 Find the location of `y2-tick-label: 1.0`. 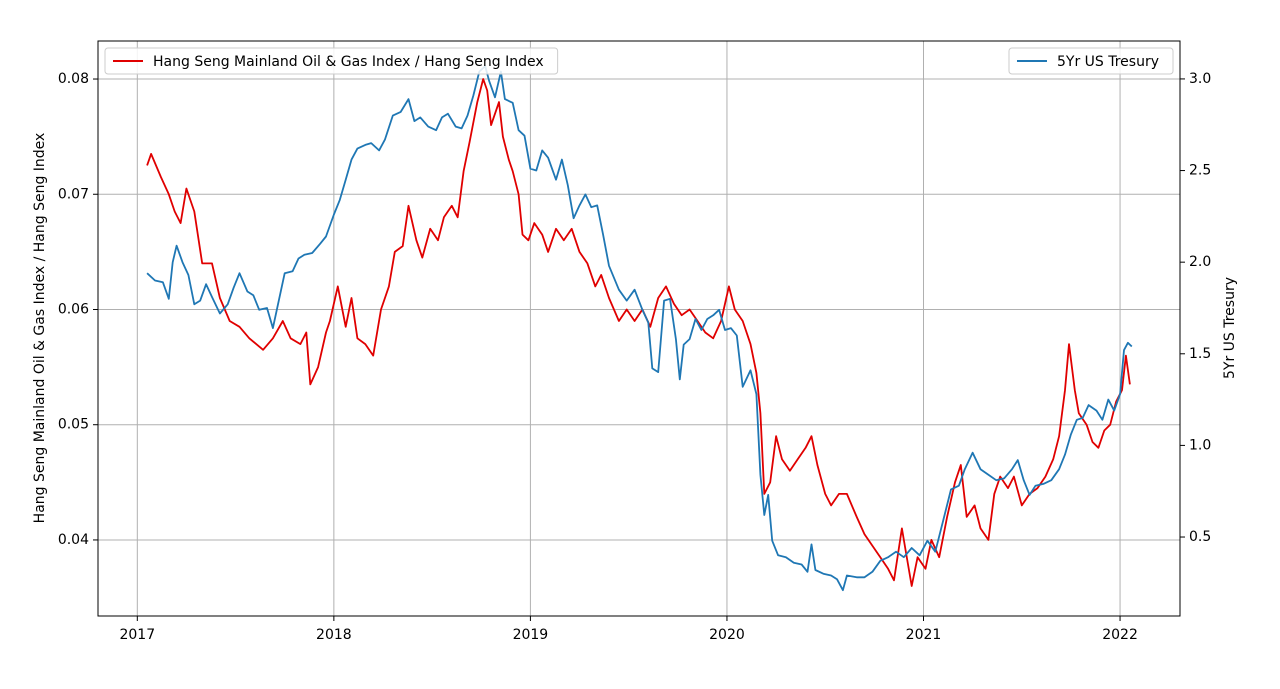

y2-tick-label: 1.0 is located at coordinates (1200, 445).